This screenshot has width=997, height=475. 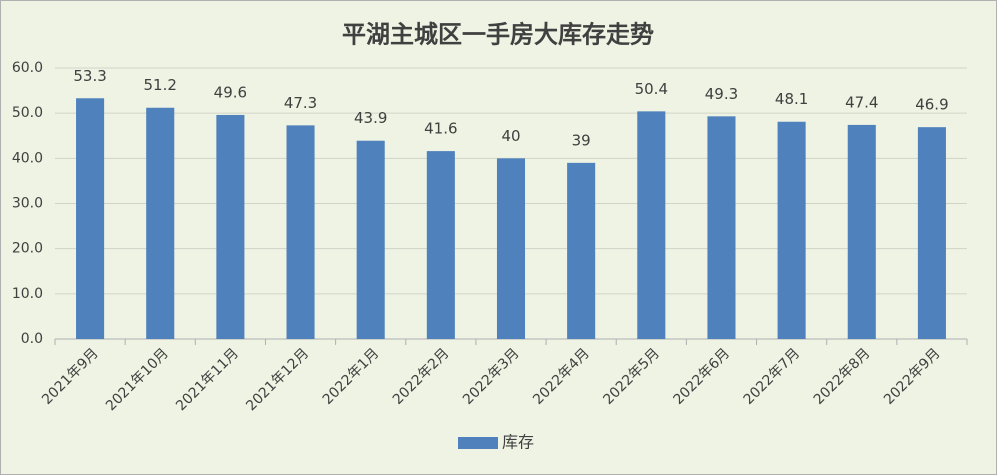 I want to click on legend-label: 库存, so click(x=518, y=442).